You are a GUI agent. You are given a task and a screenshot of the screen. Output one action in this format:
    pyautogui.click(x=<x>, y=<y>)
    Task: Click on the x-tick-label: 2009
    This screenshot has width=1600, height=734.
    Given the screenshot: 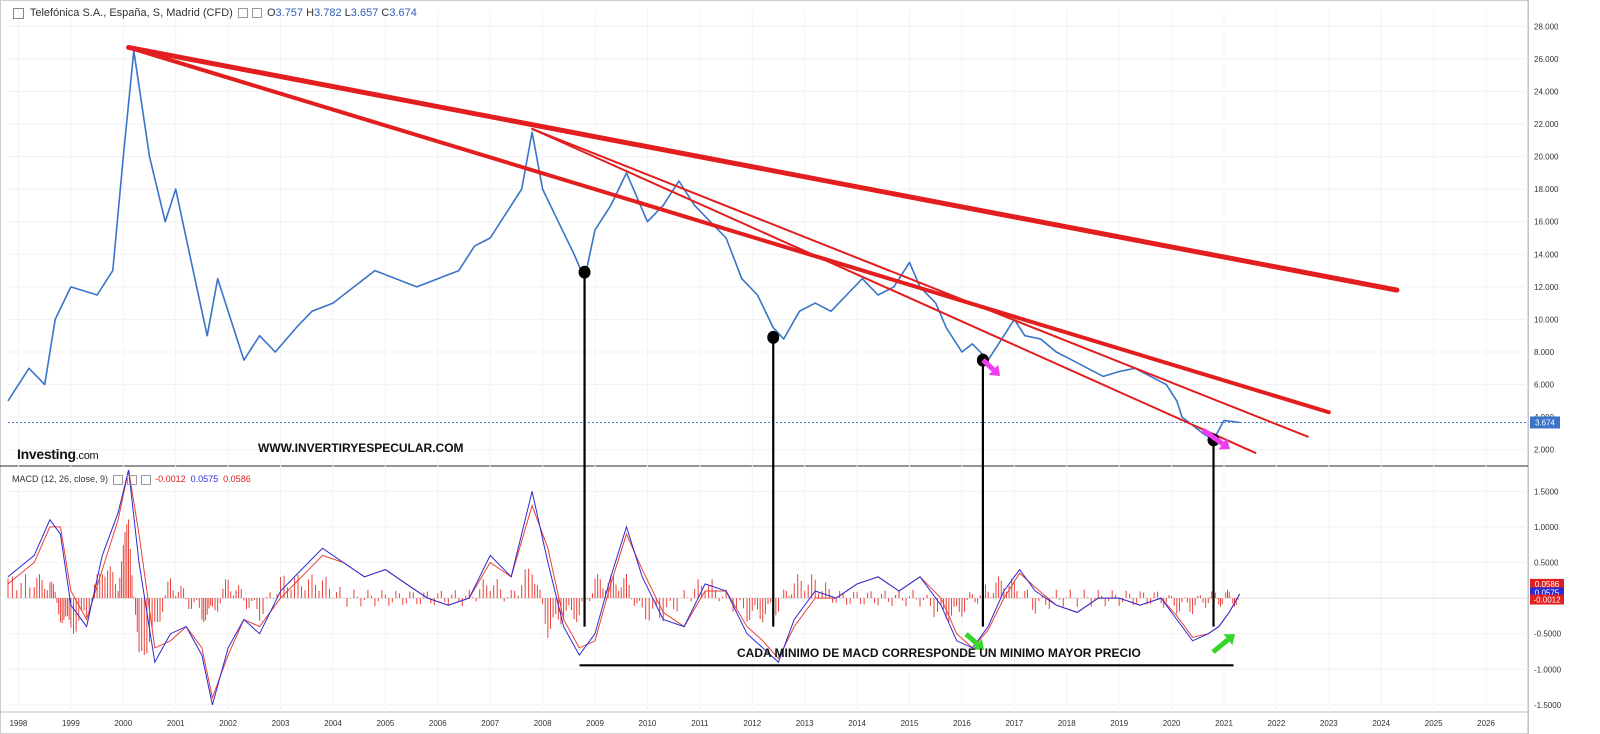 What is the action you would take?
    pyautogui.click(x=595, y=723)
    